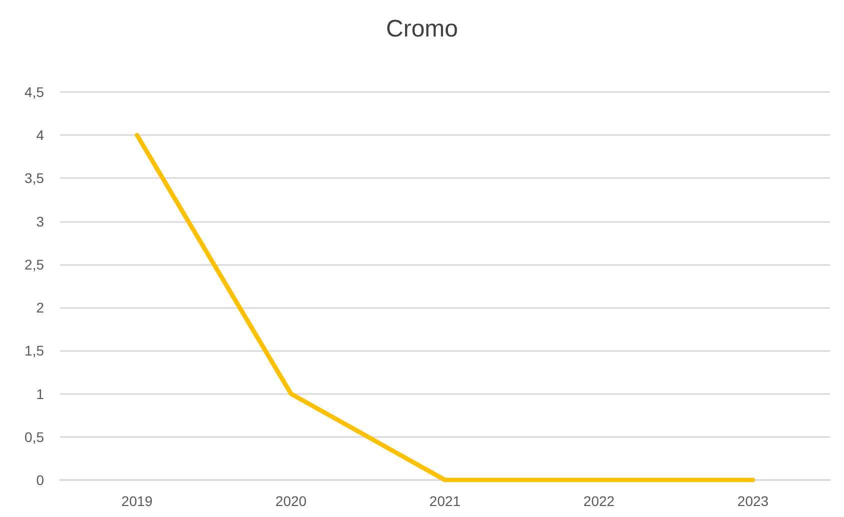  Describe the element at coordinates (291, 501) in the screenshot. I see `x-tick-label: 2020` at that location.